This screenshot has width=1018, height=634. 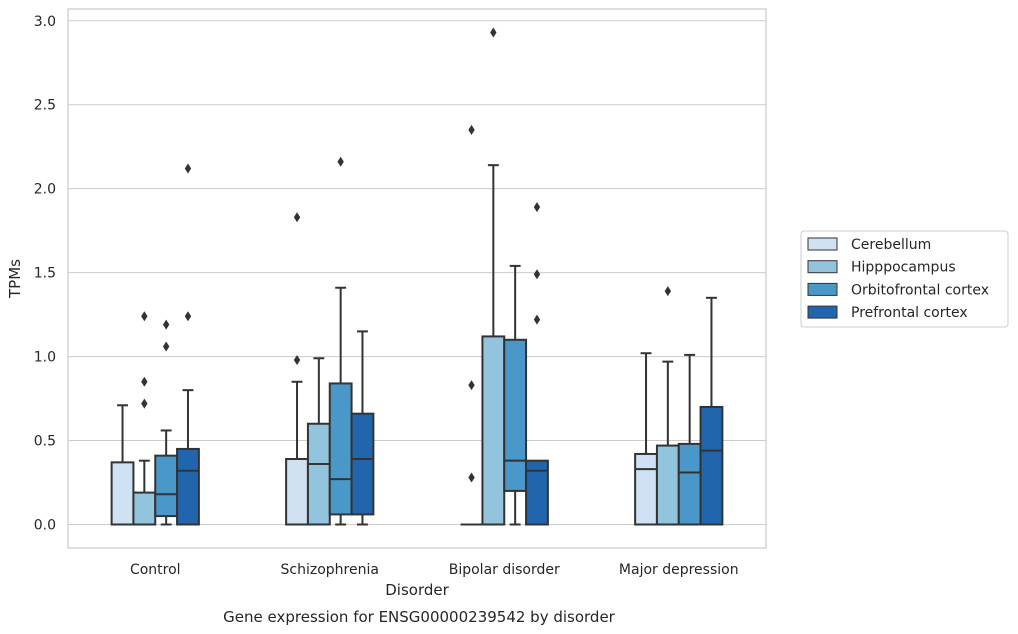 I want to click on legend-label: Cerebellum, so click(x=891, y=245).